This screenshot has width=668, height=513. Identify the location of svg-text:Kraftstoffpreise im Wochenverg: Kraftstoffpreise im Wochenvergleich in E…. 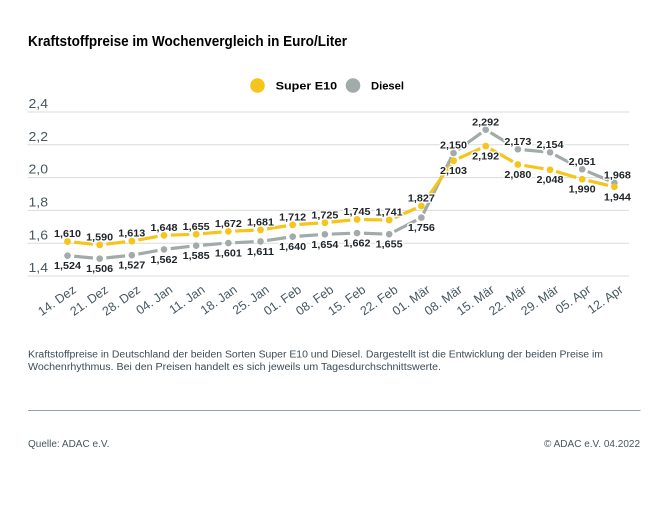
(187, 41).